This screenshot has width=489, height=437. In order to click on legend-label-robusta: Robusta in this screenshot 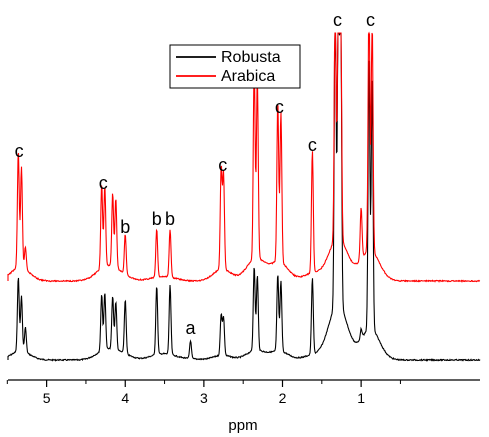, I will do `click(251, 57)`.